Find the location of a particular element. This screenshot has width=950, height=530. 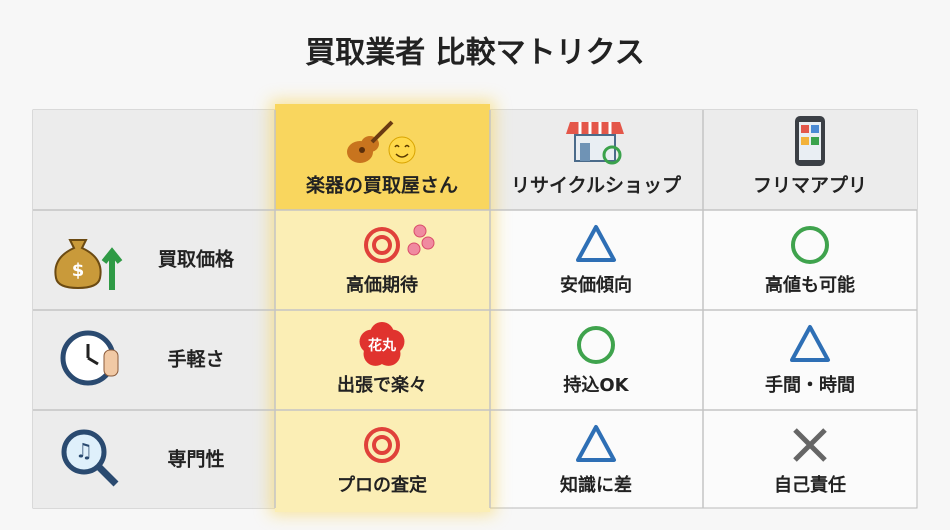

row-label: 買取価格 is located at coordinates (196, 259).